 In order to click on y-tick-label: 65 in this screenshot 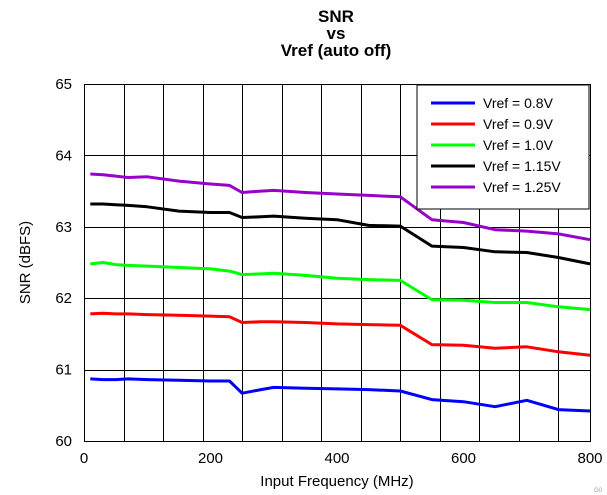, I will do `click(63, 84)`.